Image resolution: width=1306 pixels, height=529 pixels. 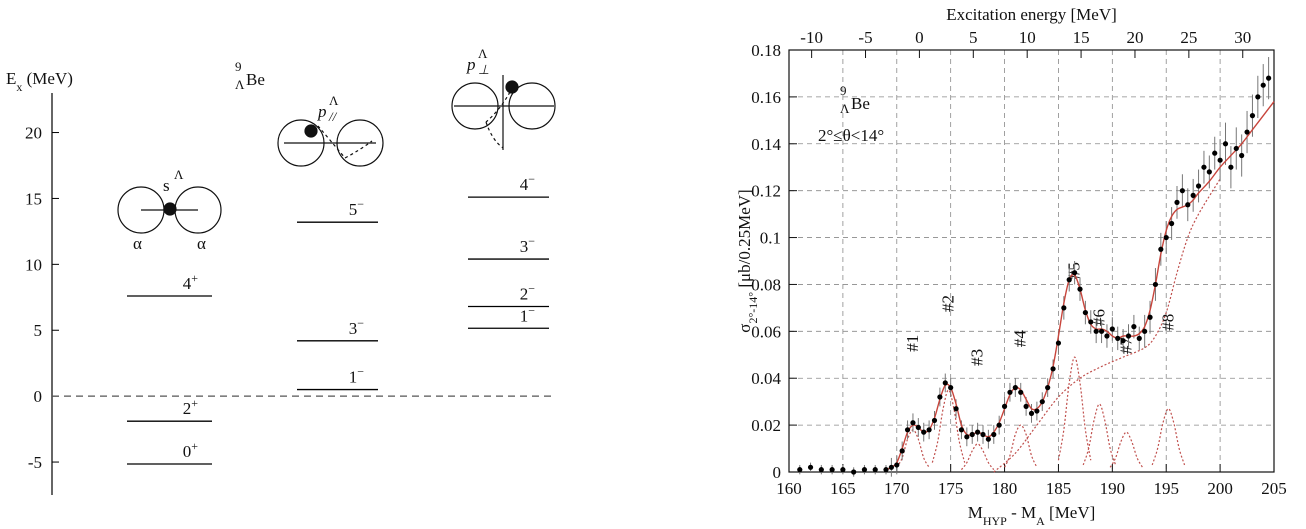 I want to click on label-part: [MeV], so click(x=1070, y=512).